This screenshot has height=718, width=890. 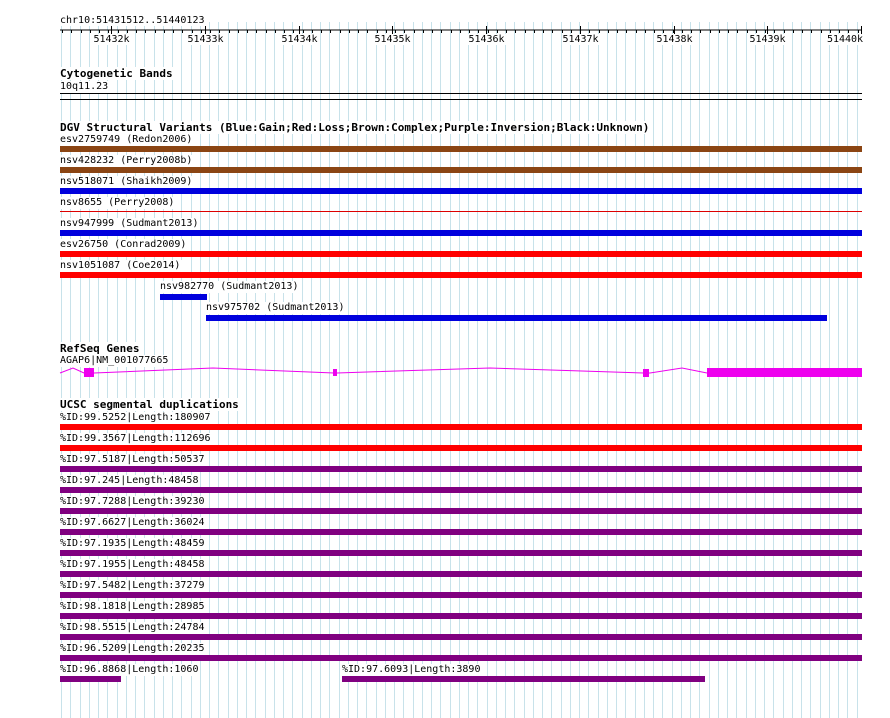 I want to click on cytoband-bar, so click(x=461, y=93).